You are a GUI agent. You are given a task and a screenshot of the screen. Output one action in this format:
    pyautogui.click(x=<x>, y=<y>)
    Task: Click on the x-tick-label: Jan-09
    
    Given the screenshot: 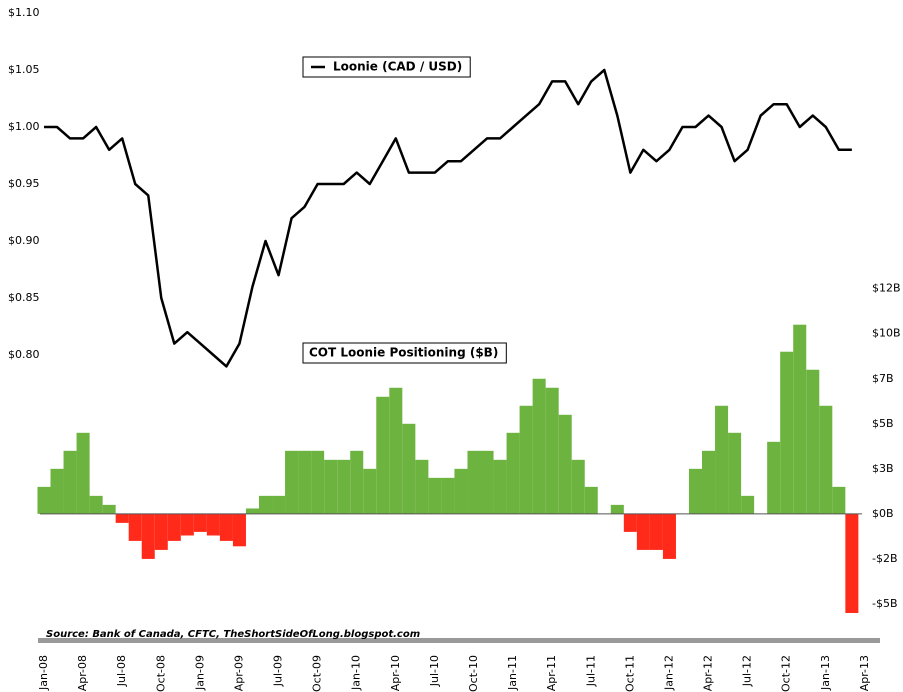 What is the action you would take?
    pyautogui.click(x=199, y=673)
    